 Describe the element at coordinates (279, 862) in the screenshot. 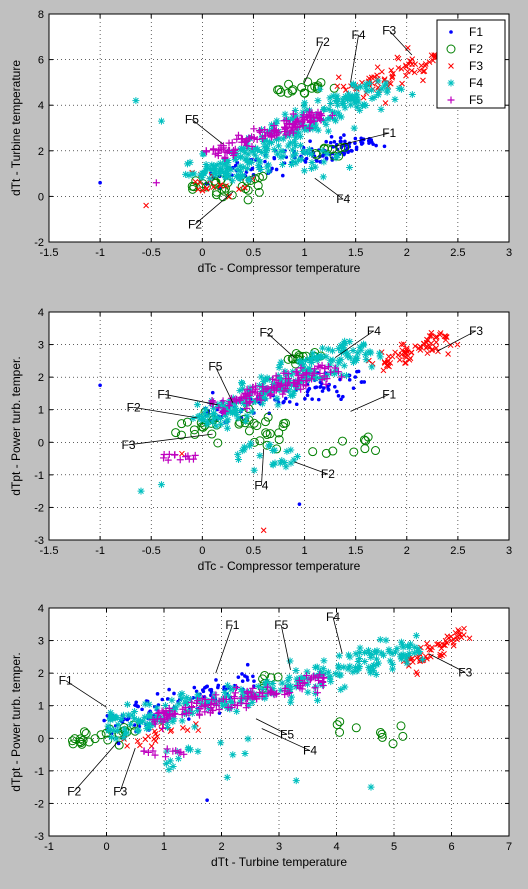

I see `x-axis-label: dTt - Turbine temperature` at that location.